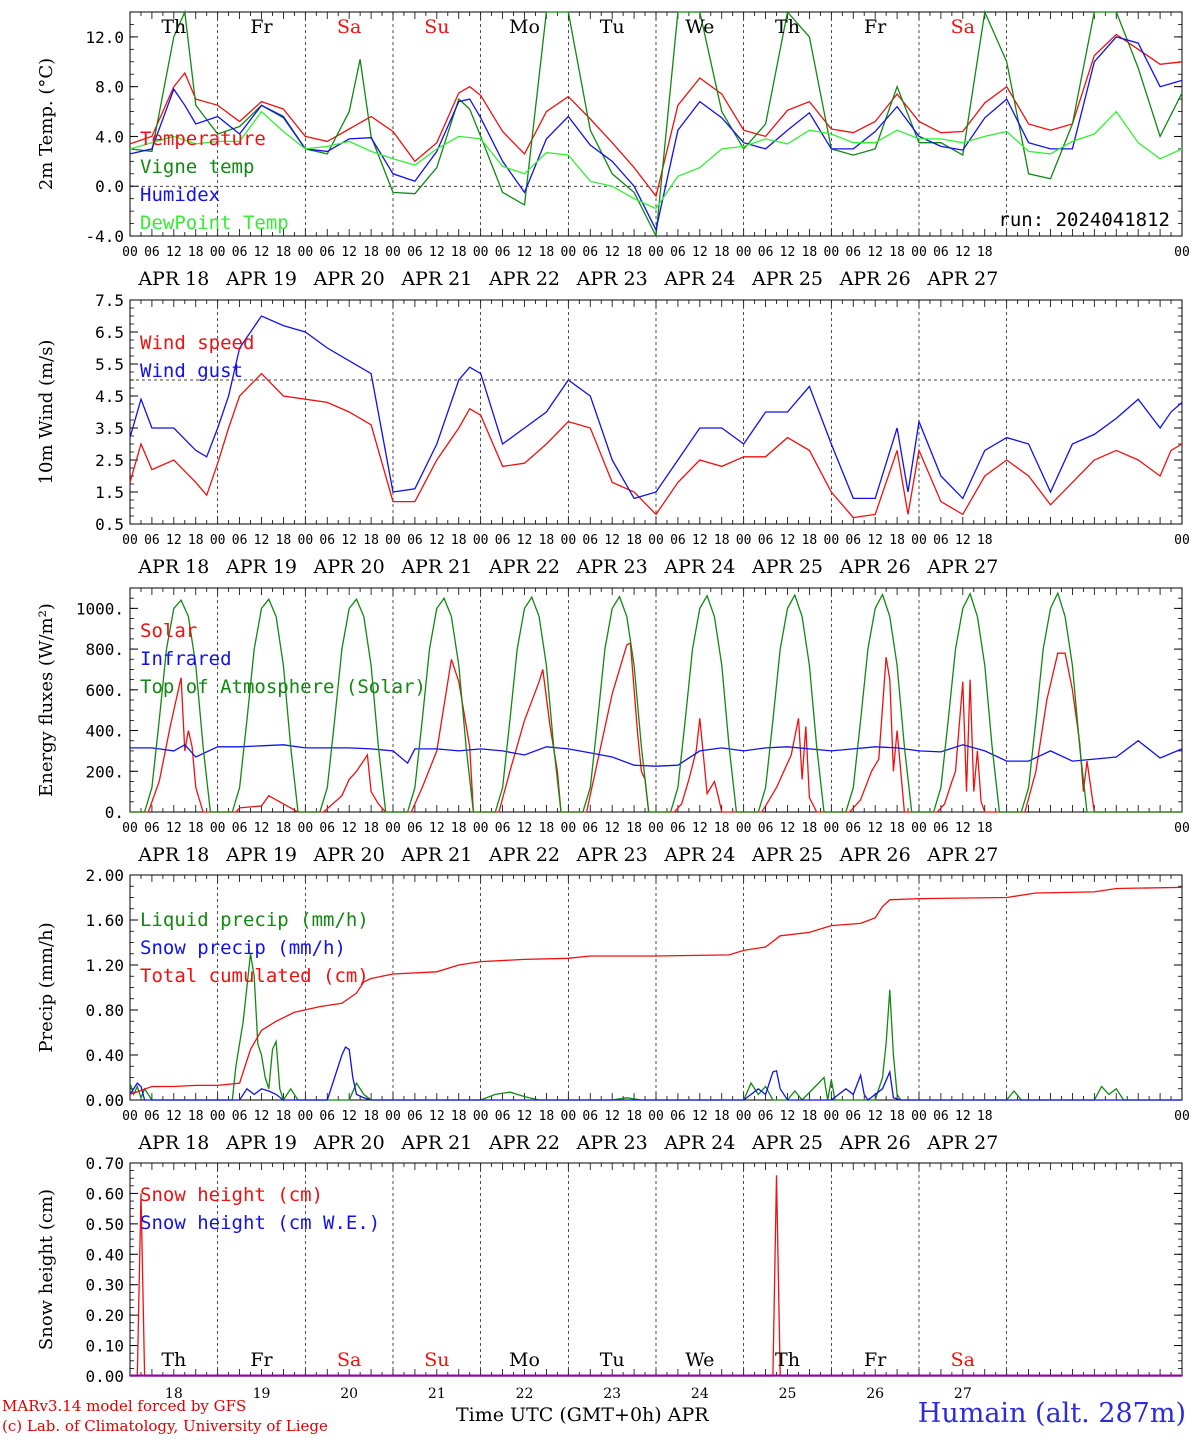  I want to click on y-tick-label: 0.20, so click(104, 1315).